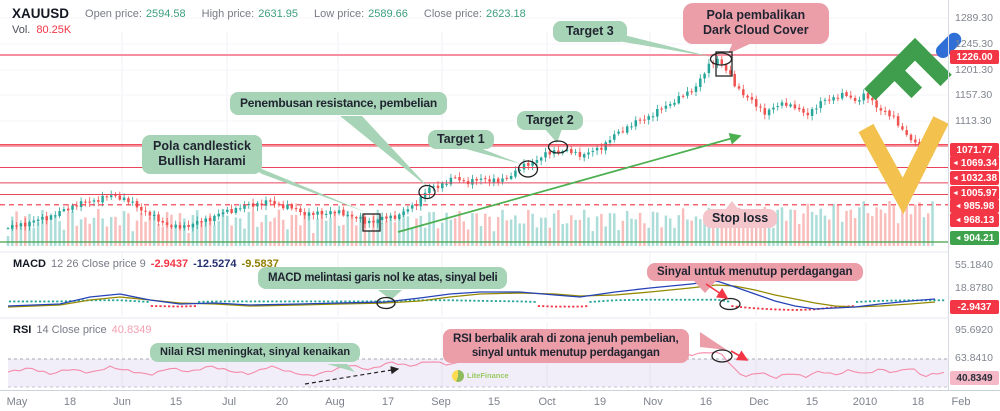 The height and width of the screenshot is (411, 1000). What do you see at coordinates (229, 402) in the screenshot?
I see `time-axis-label: Jul` at bounding box center [229, 402].